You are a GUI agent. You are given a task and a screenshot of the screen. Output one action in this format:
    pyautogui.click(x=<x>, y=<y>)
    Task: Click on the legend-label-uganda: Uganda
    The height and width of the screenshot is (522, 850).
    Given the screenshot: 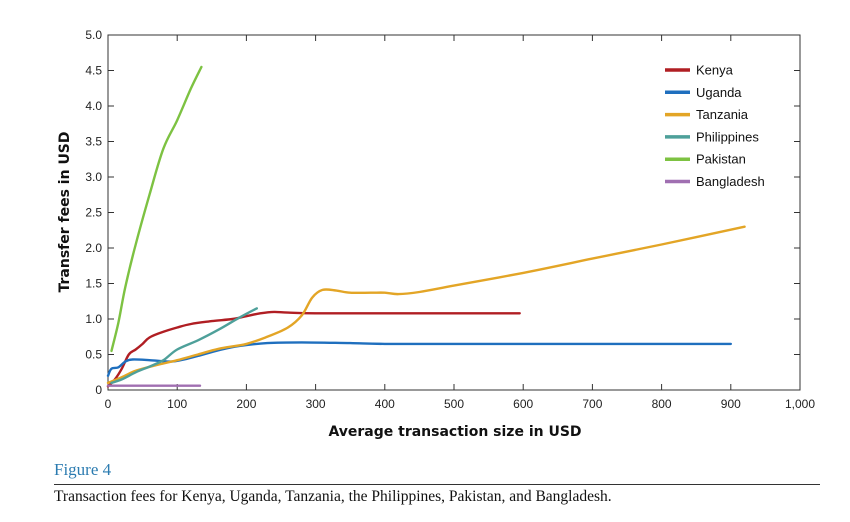 What is the action you would take?
    pyautogui.click(x=719, y=92)
    